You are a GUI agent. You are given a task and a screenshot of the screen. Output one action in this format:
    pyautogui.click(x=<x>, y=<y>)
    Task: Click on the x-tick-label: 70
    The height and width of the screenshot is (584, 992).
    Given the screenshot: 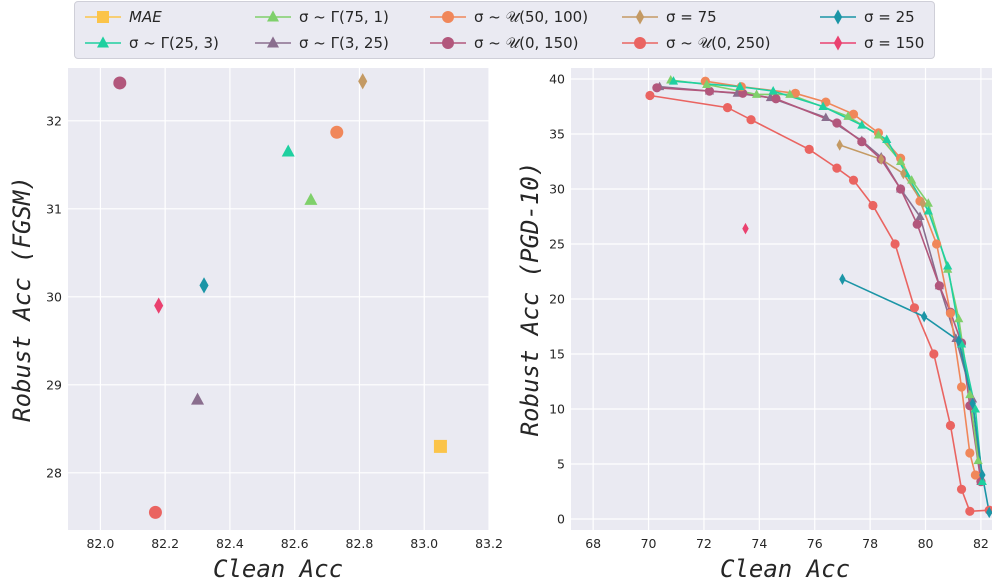 What is the action you would take?
    pyautogui.click(x=649, y=543)
    